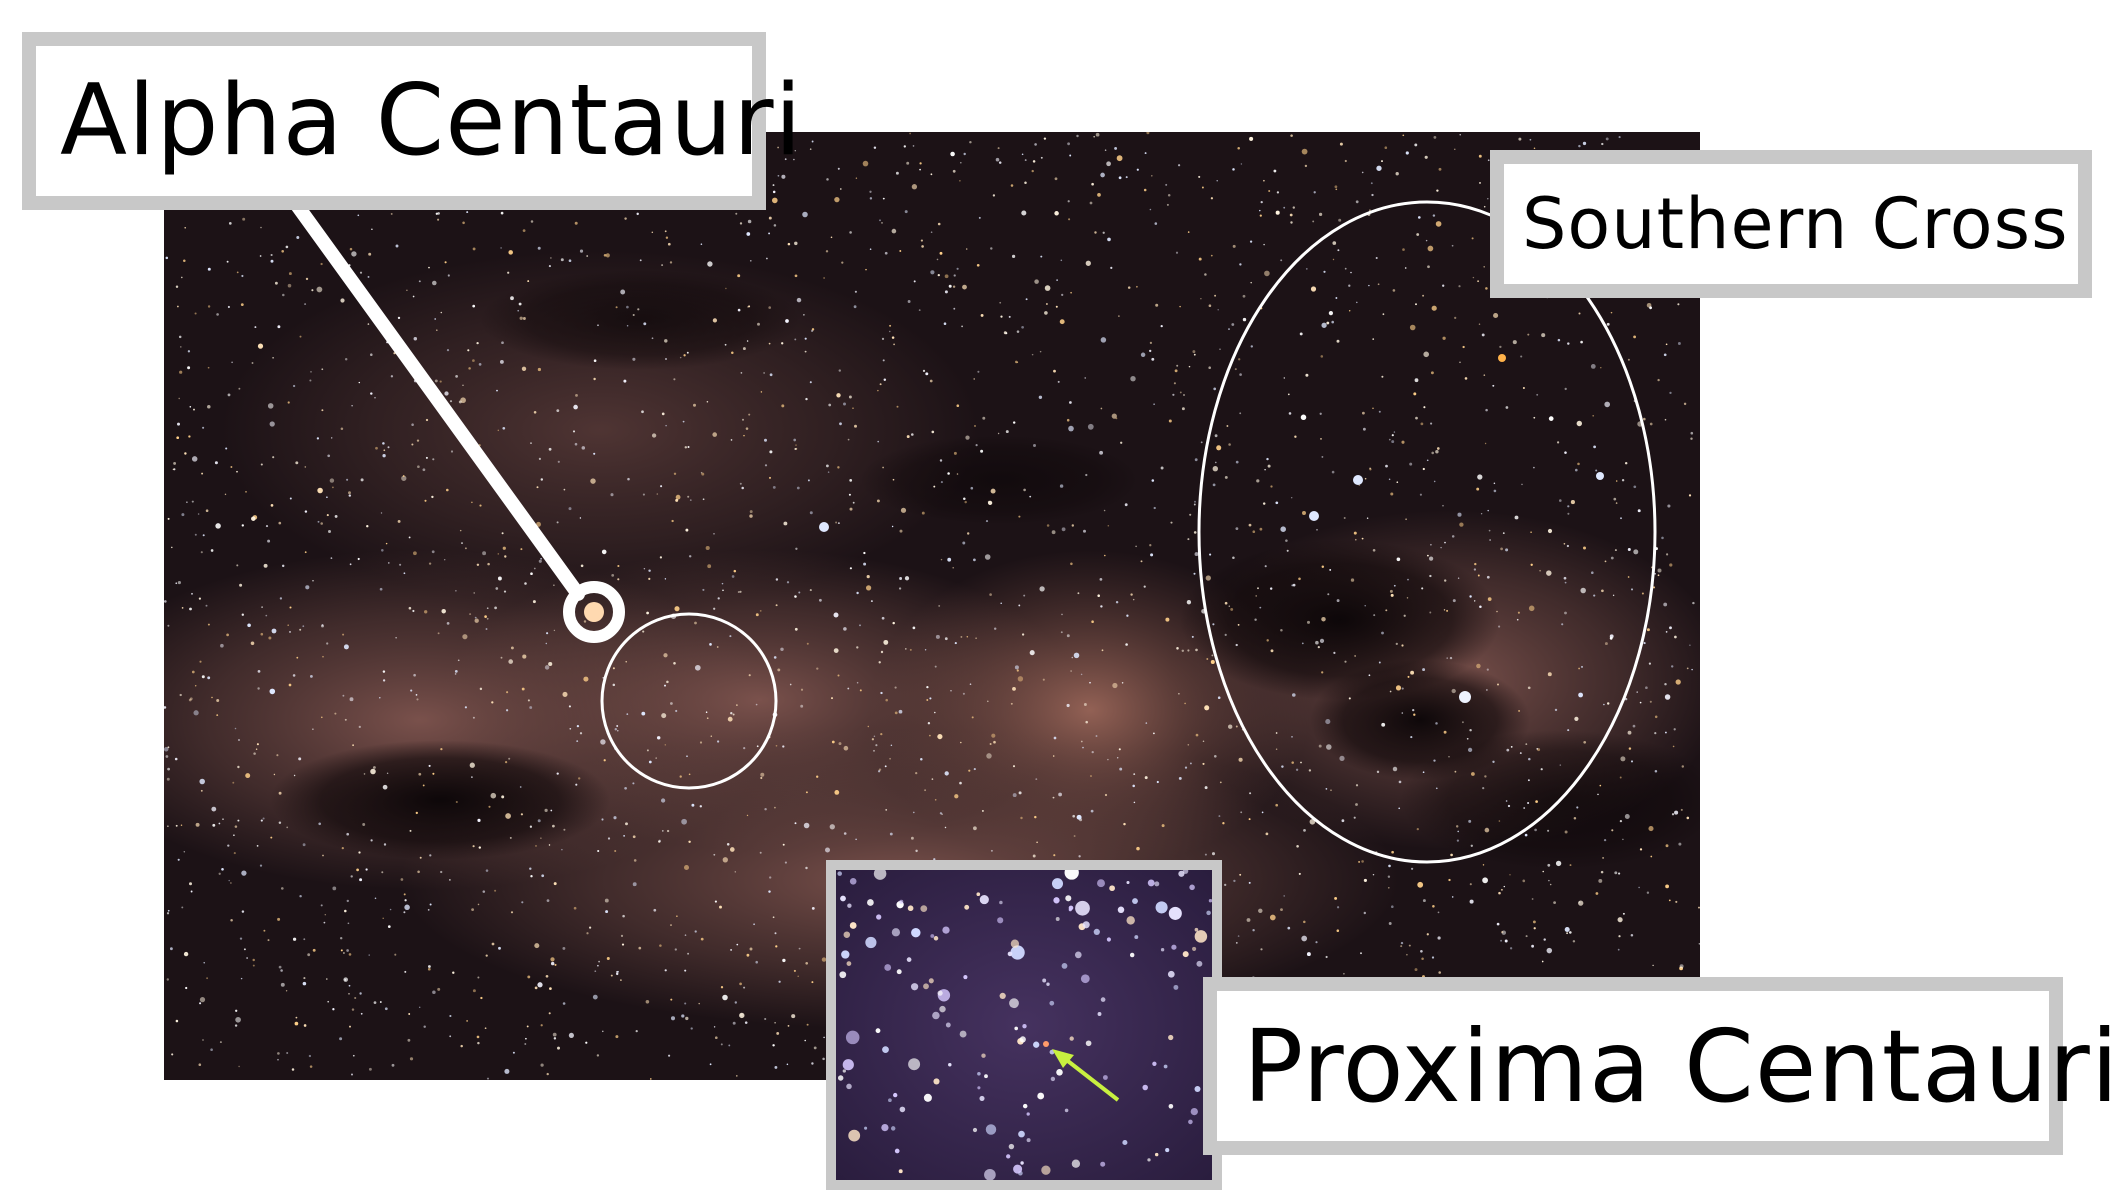 This screenshot has width=2112, height=1201. Describe the element at coordinates (1000, 480) in the screenshot. I see `dust-lane` at that location.